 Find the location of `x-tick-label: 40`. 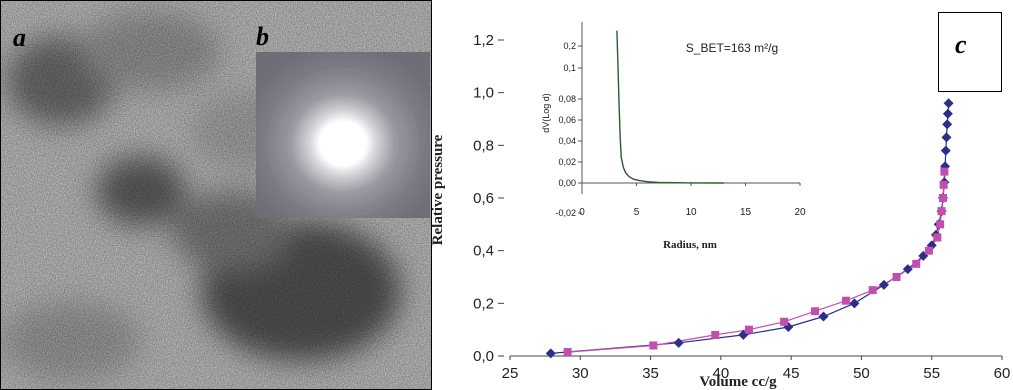

x-tick-label: 40 is located at coordinates (721, 373).